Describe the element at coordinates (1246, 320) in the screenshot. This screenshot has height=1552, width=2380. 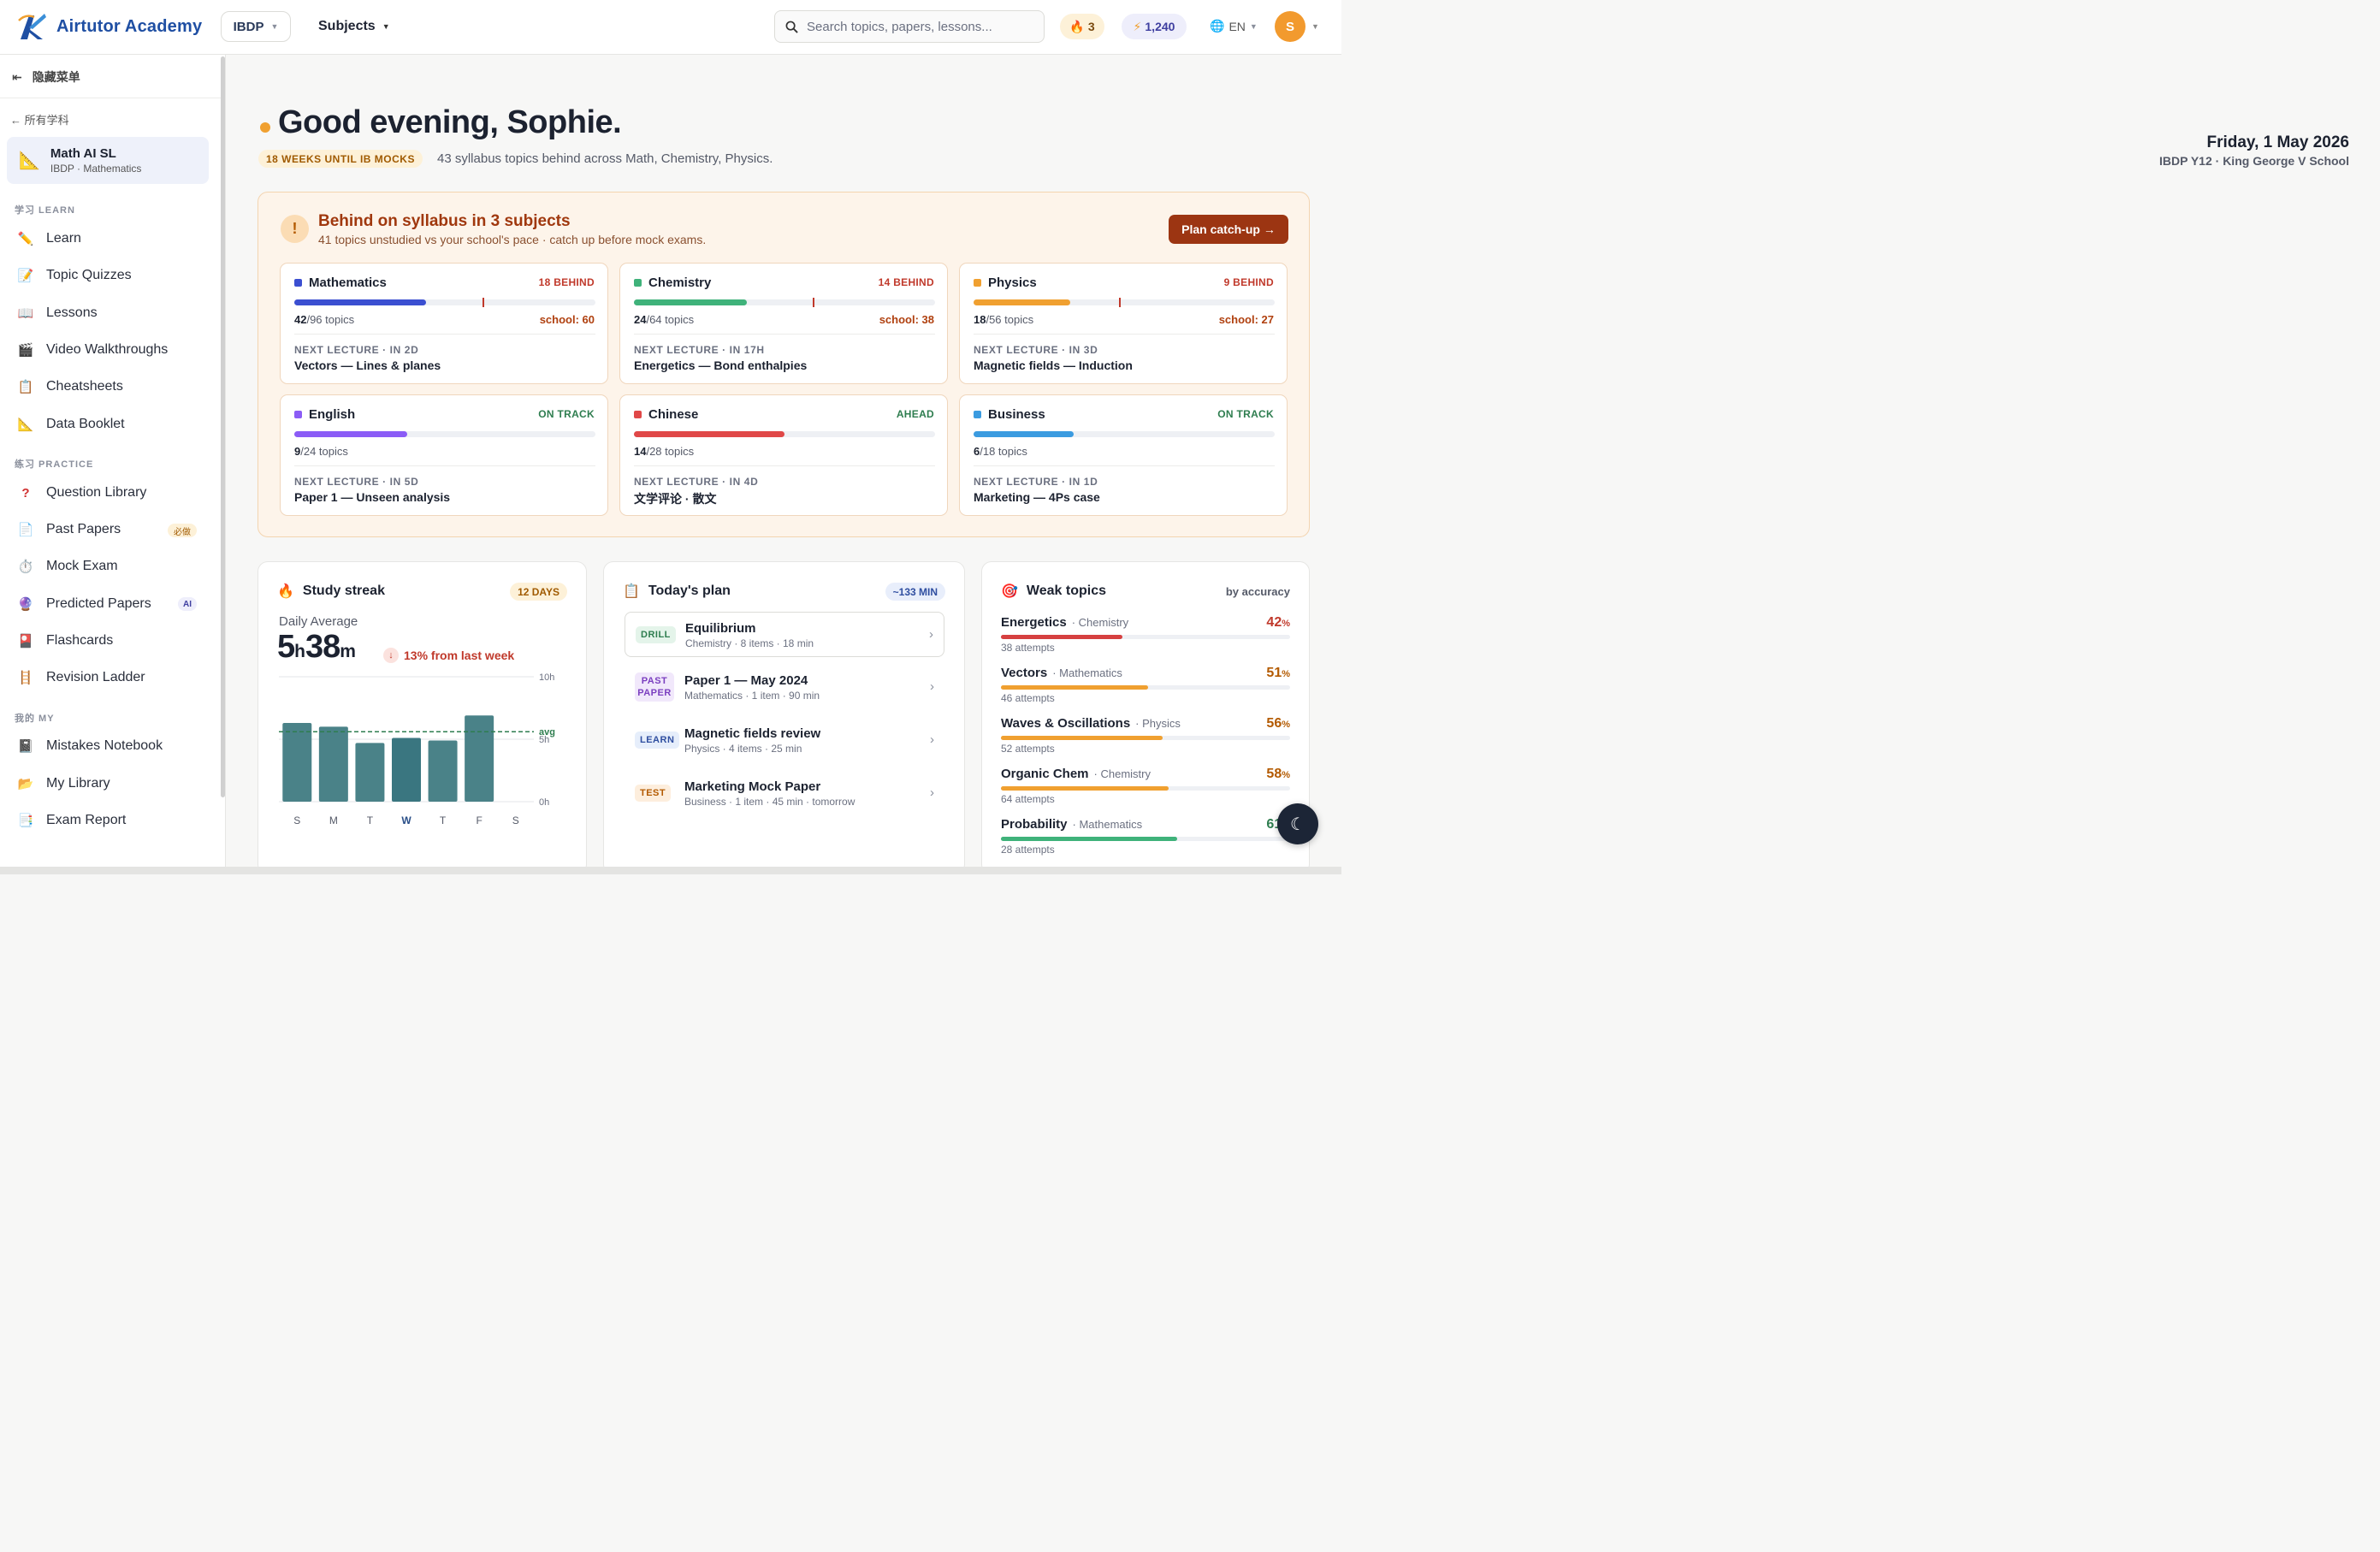
I see `school-pace: school: 27` at that location.